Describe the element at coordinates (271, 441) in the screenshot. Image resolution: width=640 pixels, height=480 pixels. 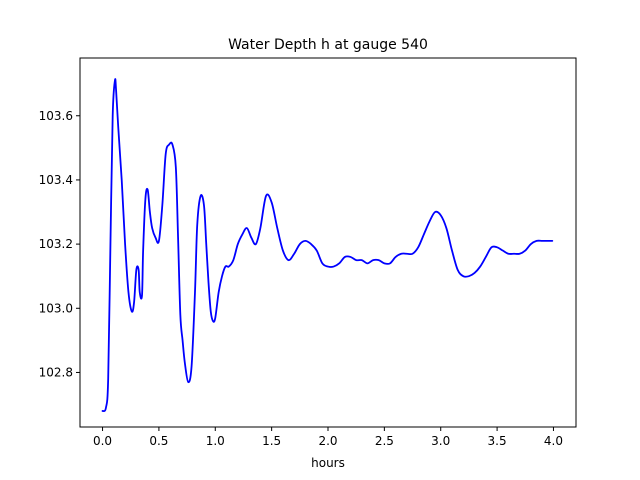
I see `x-tick-label: 1.5` at that location.